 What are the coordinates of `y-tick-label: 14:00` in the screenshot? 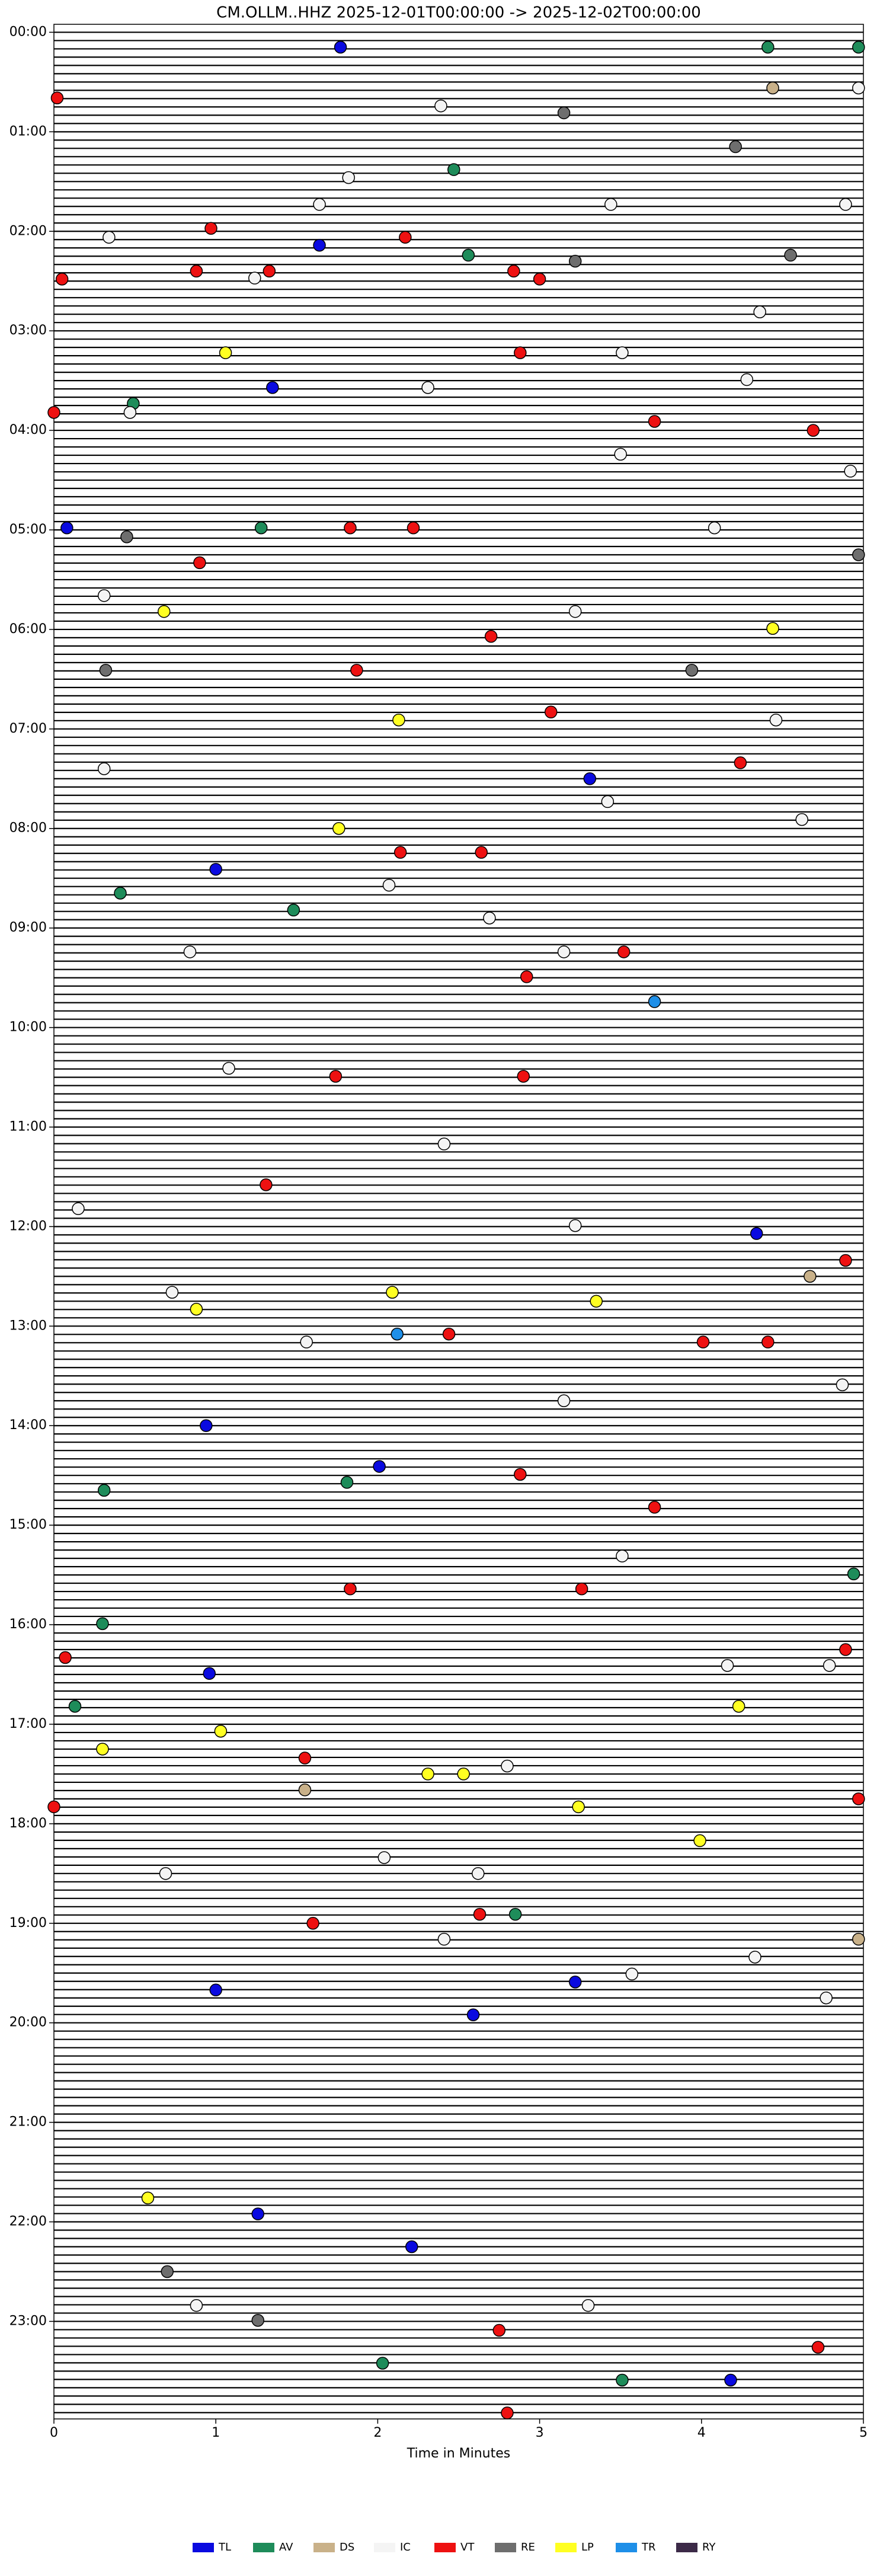 It's located at (28, 1425).